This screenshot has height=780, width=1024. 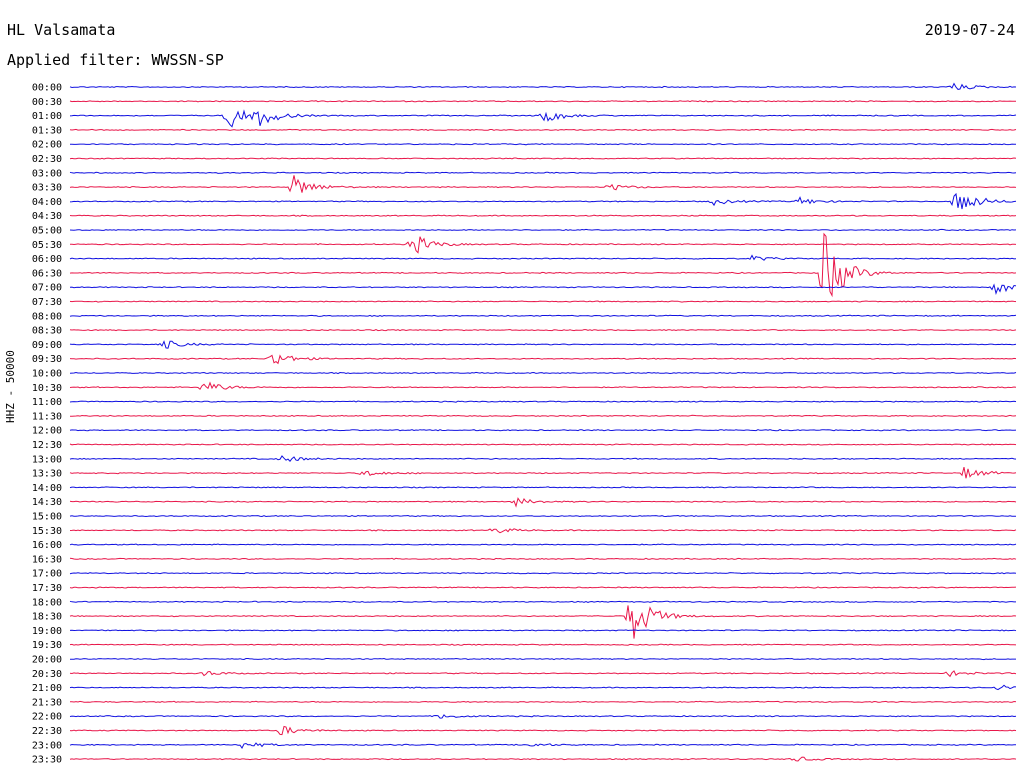 What do you see at coordinates (47, 173) in the screenshot?
I see `time-label: 03:00` at bounding box center [47, 173].